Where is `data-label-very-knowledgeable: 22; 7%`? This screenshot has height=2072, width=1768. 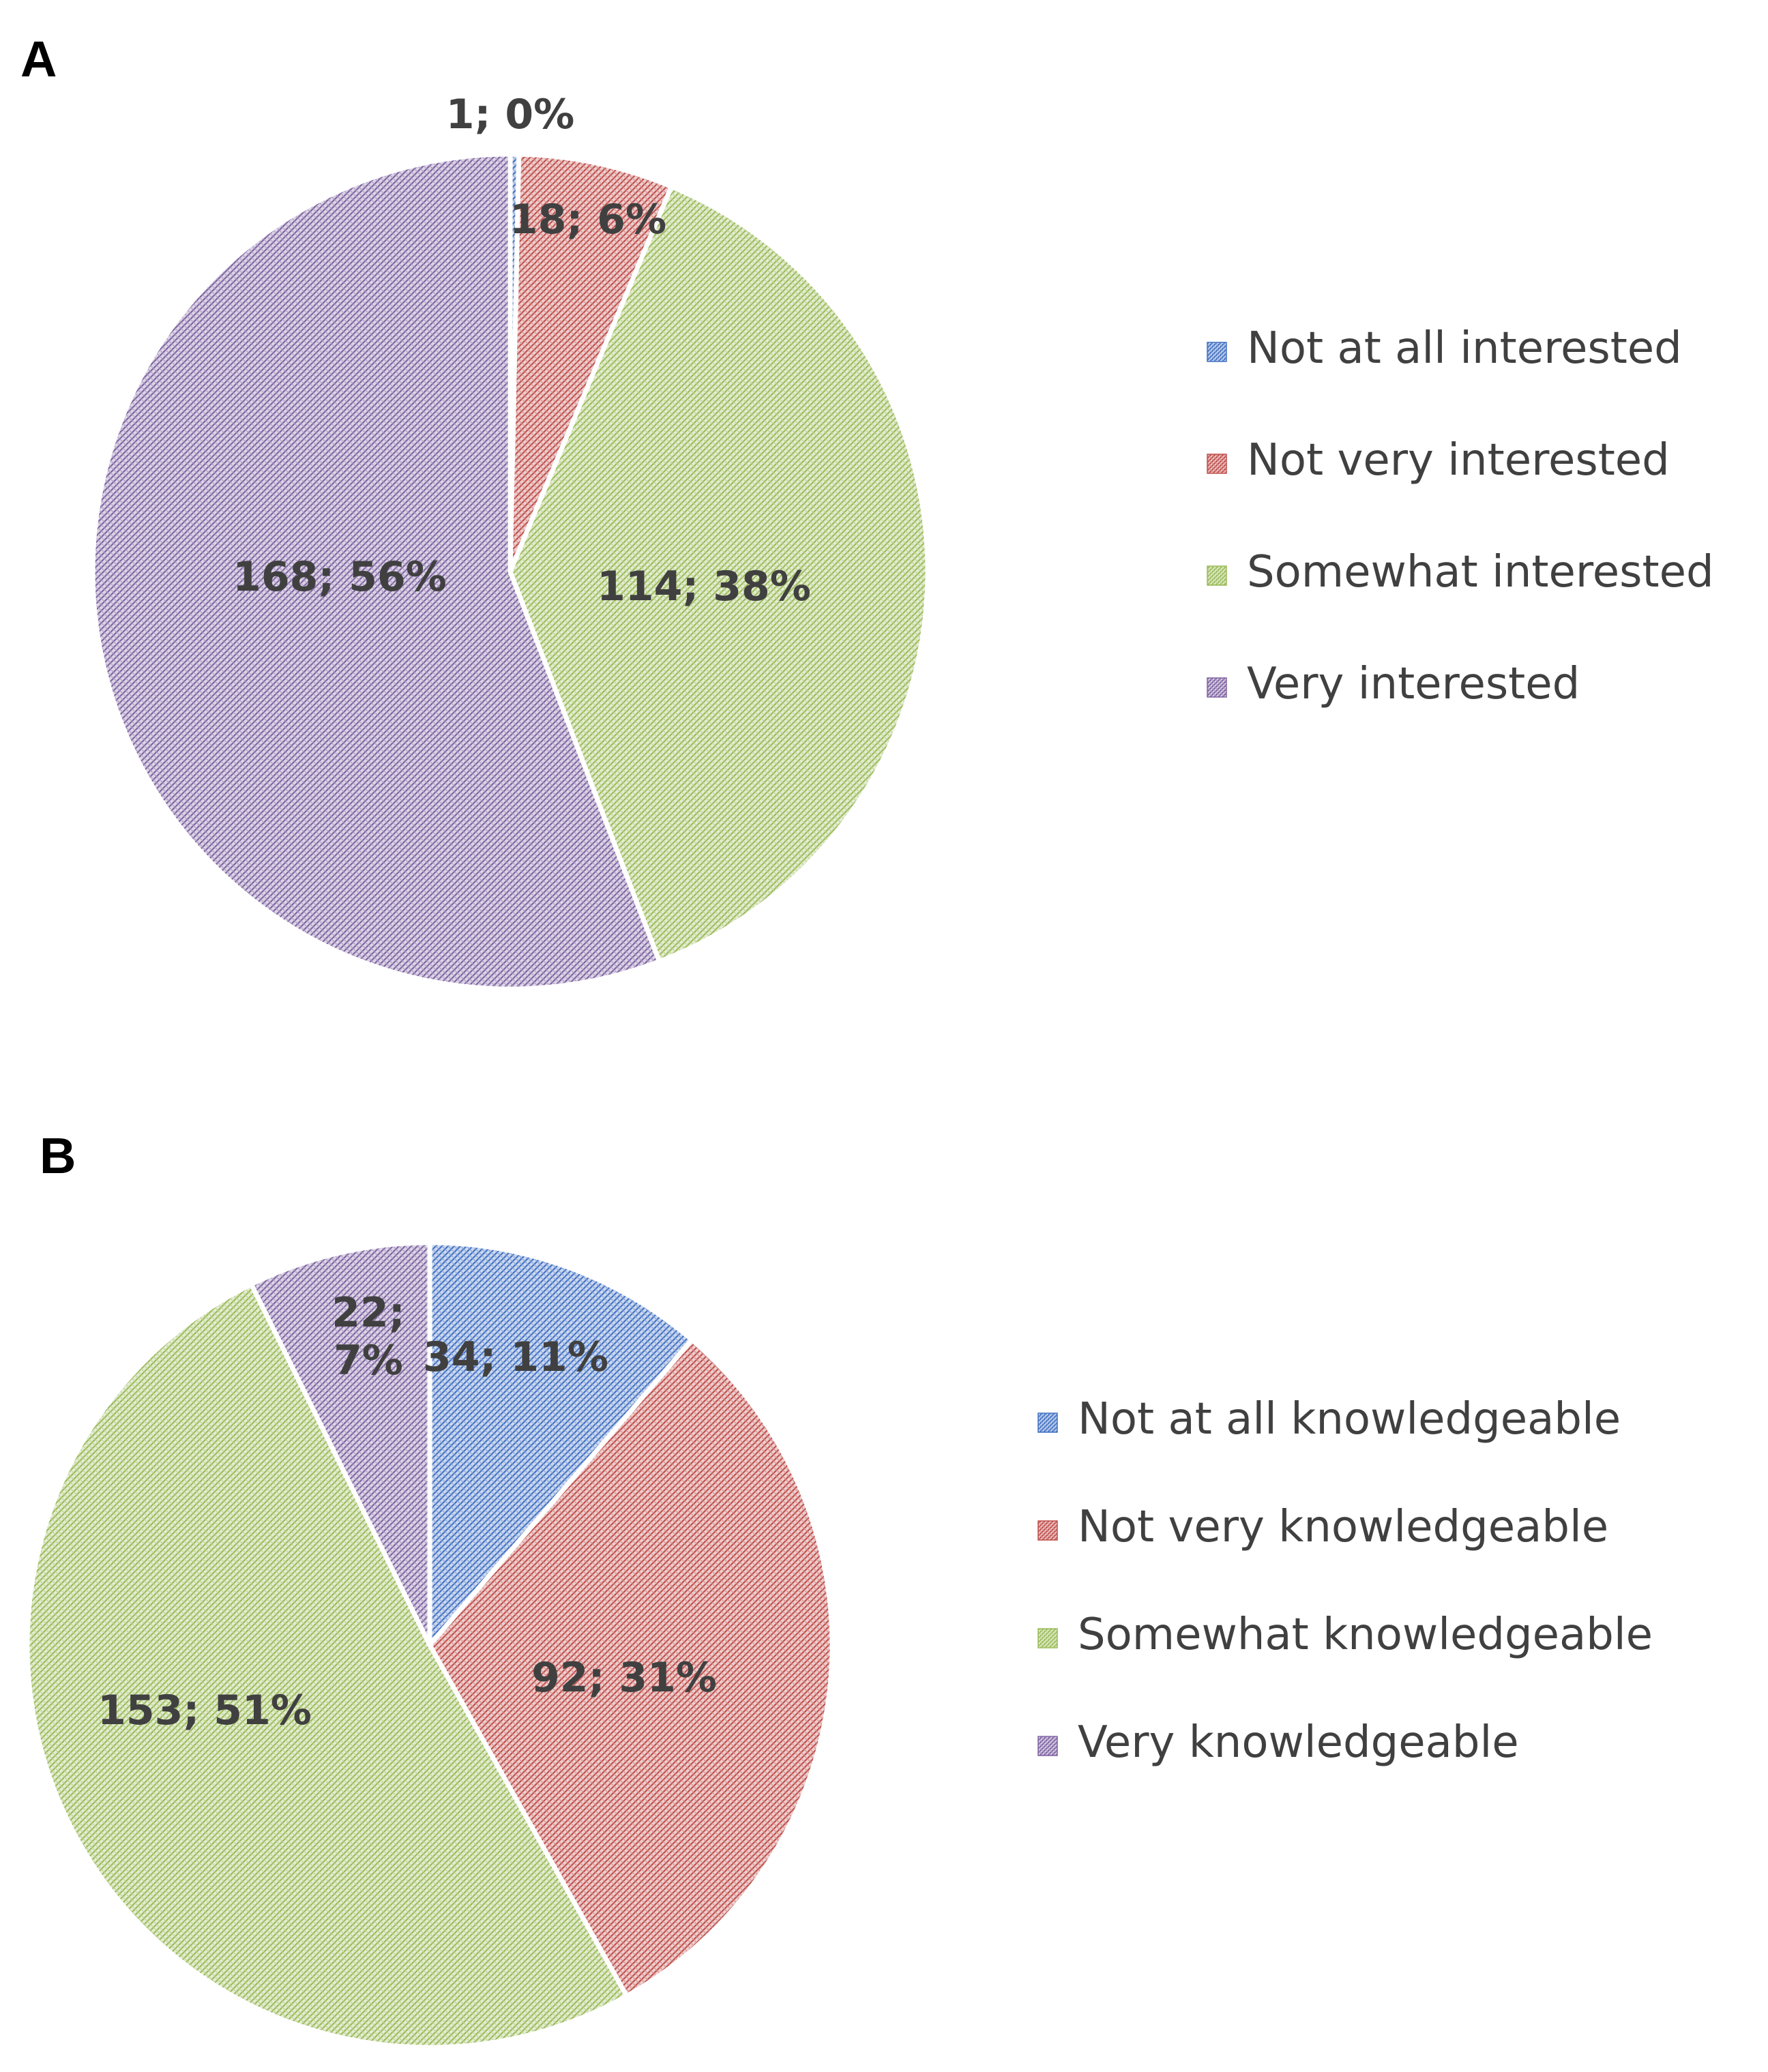 data-label-very-knowledgeable: 22; 7% is located at coordinates (368, 1337).